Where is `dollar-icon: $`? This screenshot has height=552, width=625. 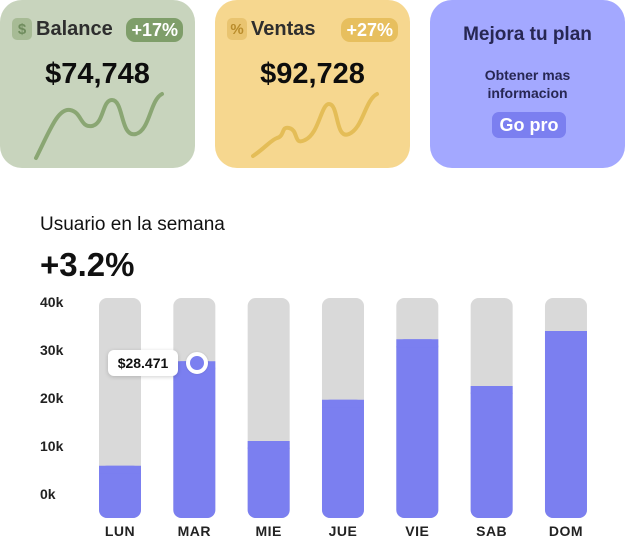
dollar-icon: $ is located at coordinates (22, 29).